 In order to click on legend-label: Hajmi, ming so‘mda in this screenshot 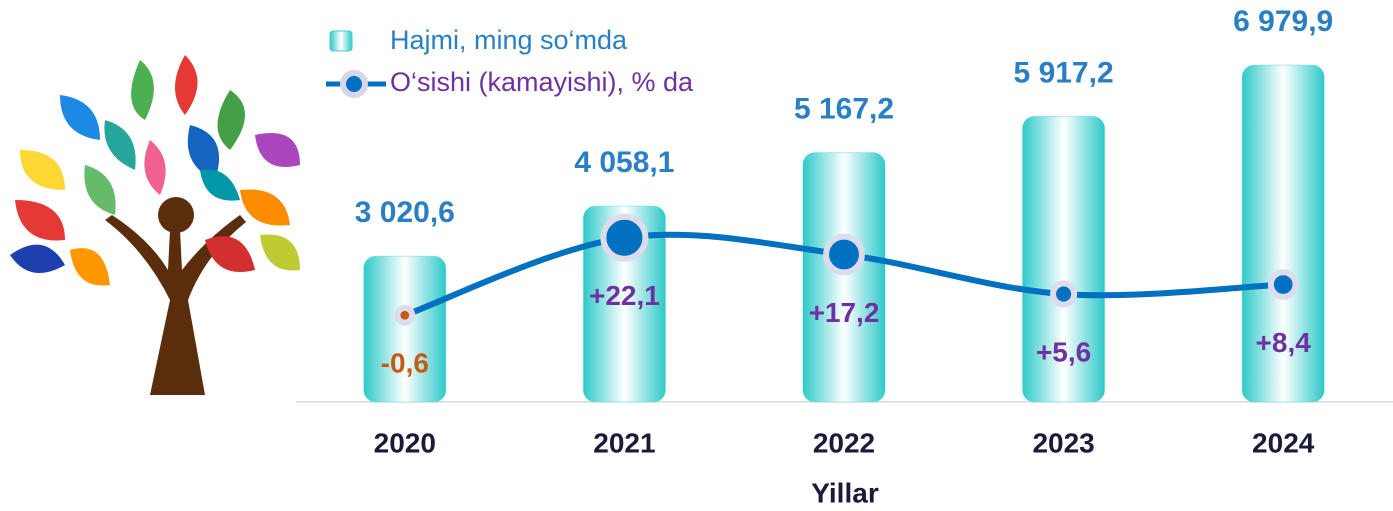, I will do `click(509, 40)`.